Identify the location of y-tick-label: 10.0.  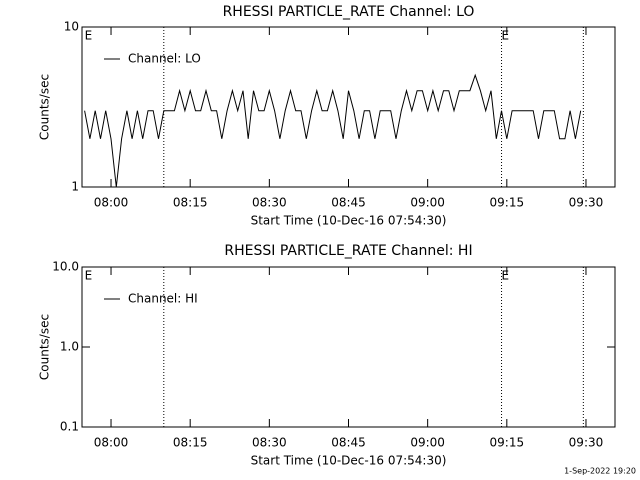
(65, 267).